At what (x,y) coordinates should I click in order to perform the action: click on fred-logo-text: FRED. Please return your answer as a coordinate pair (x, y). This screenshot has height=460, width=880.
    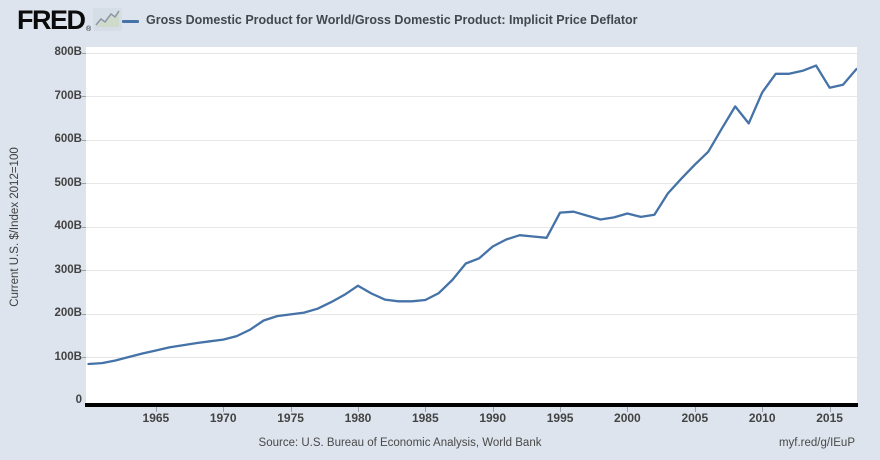
    Looking at the image, I should click on (51, 20).